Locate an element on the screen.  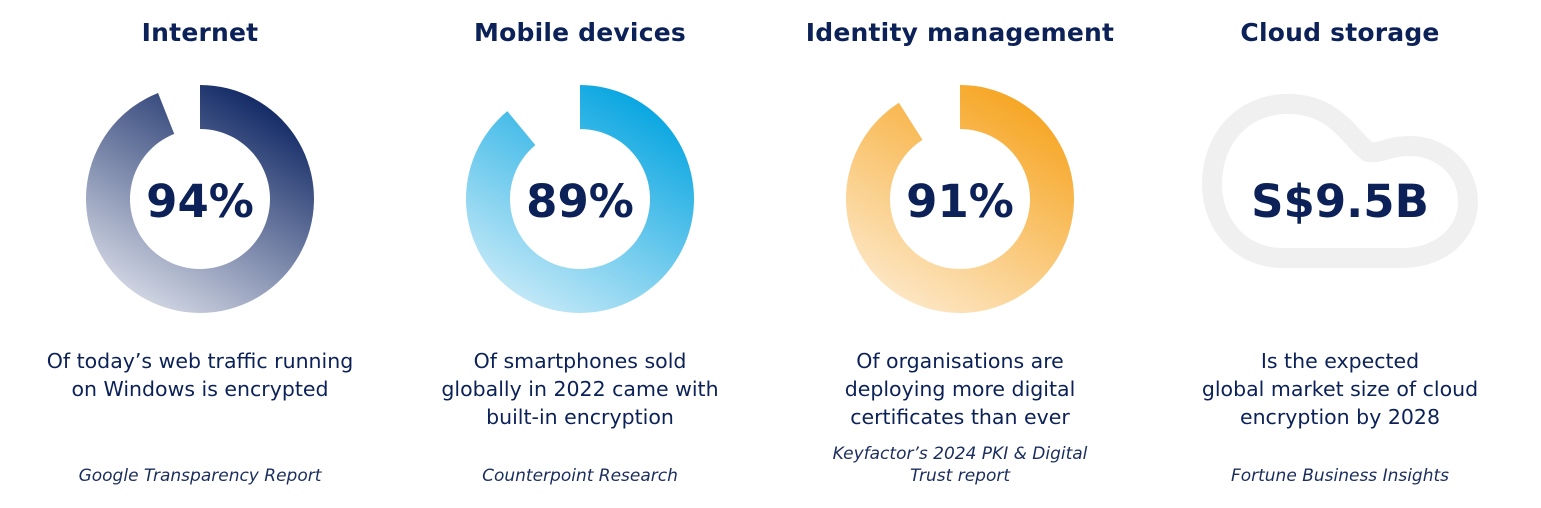
donut-arc-mobile-devices is located at coordinates (580, 199).